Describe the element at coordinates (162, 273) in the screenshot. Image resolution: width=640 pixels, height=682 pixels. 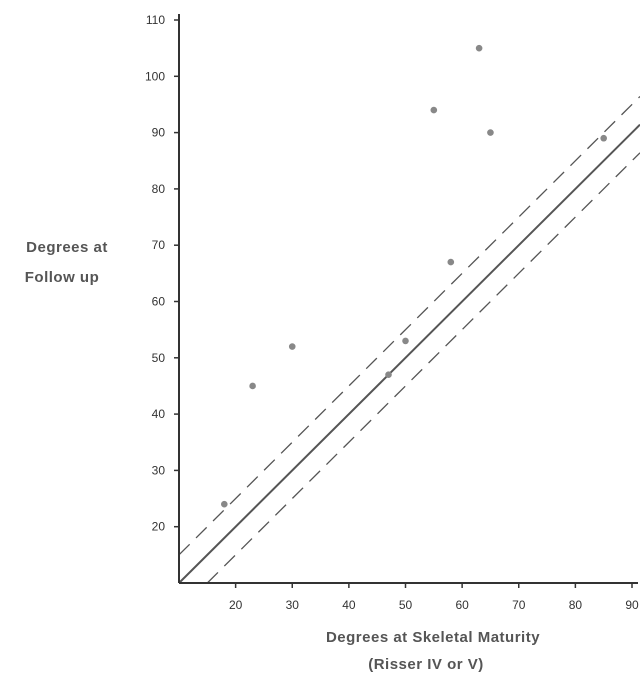
I see `y-axis-ticks: 20 30 40 50 60 70 80 90 100 110` at that location.